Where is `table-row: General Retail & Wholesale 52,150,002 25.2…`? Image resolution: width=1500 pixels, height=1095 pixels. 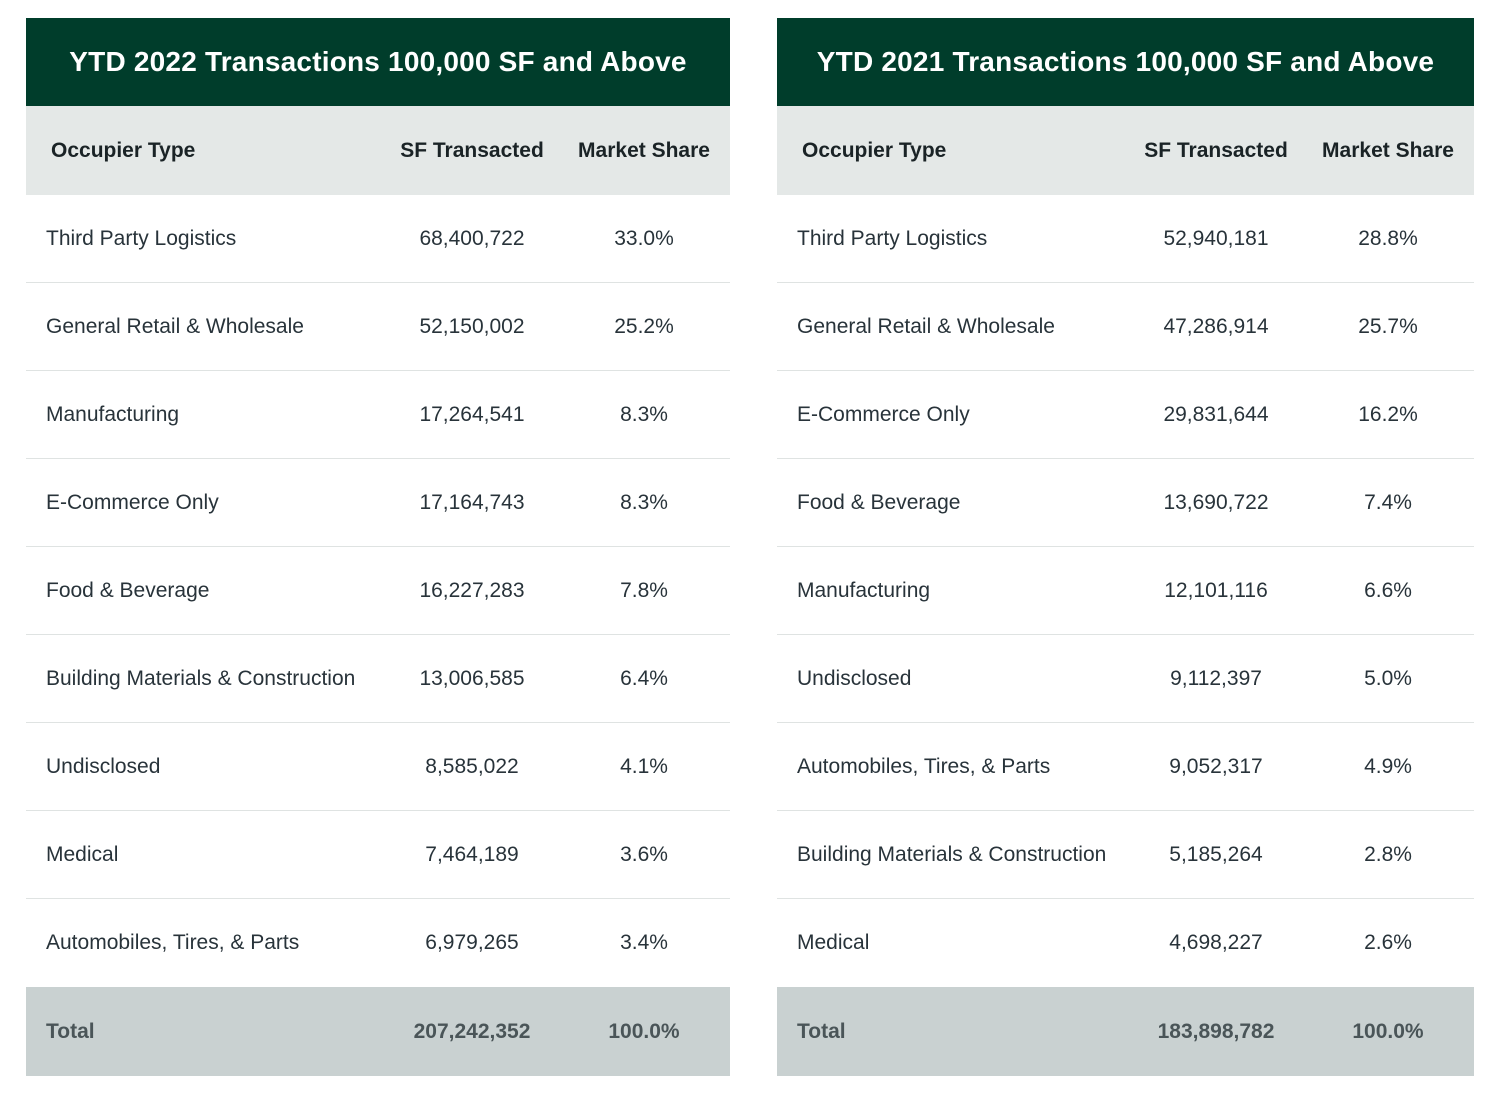
table-row: General Retail & Wholesale 52,150,002 25.2… is located at coordinates (378, 327).